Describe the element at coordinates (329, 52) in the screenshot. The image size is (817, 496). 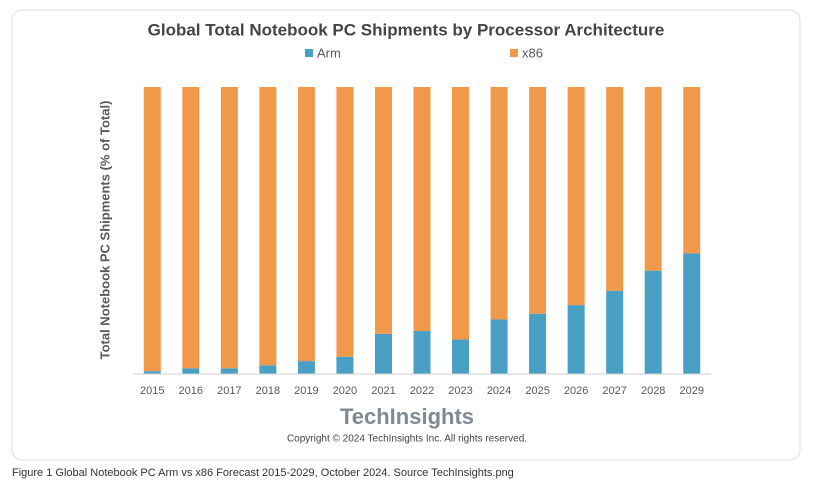
I see `legend-label: Arm` at that location.